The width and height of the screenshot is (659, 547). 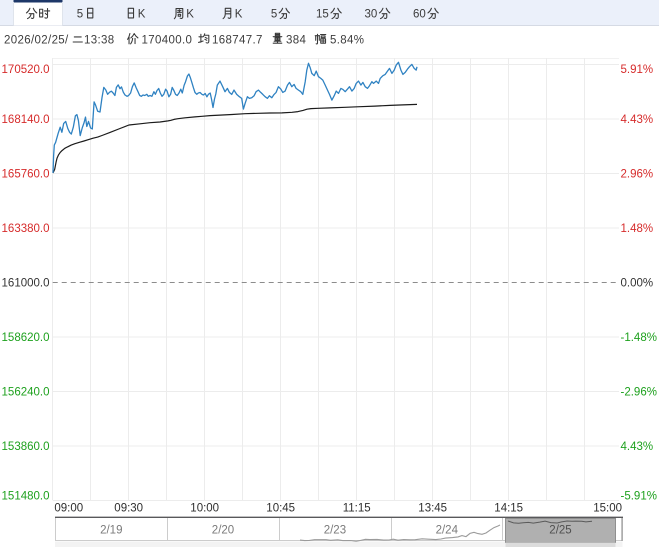 I want to click on svg-text: 14:15, so click(x=508, y=509).